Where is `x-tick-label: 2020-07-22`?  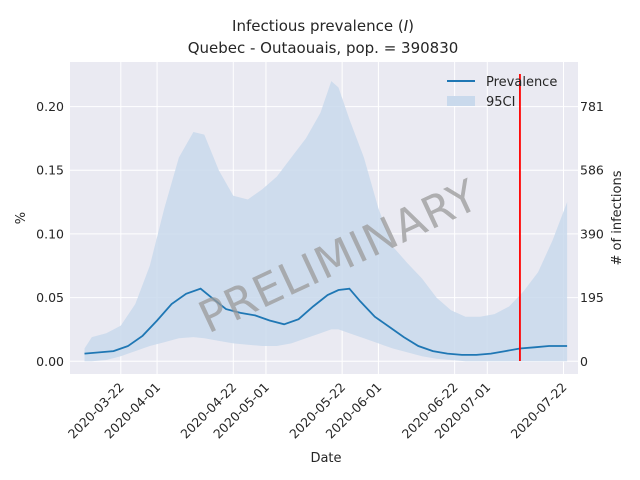
x-tick-label: 2020-07-22 is located at coordinates (539, 411).